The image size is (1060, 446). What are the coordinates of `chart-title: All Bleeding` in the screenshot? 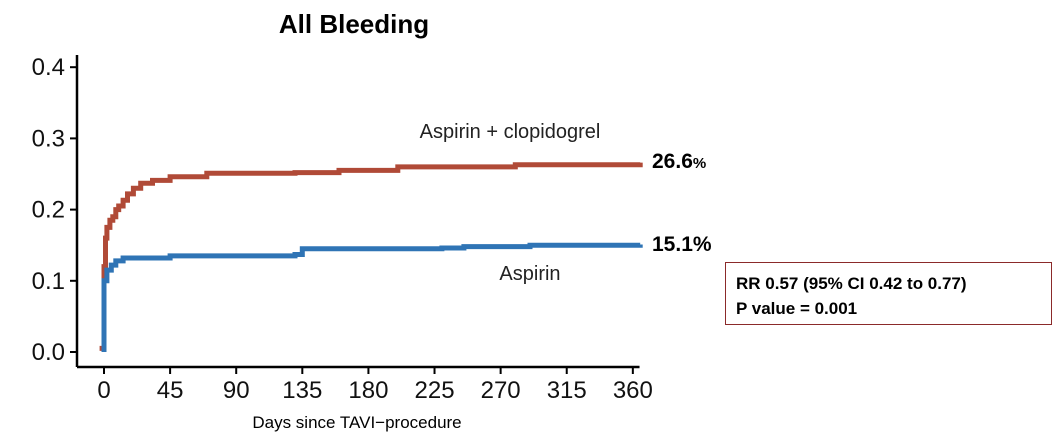 It's located at (354, 24).